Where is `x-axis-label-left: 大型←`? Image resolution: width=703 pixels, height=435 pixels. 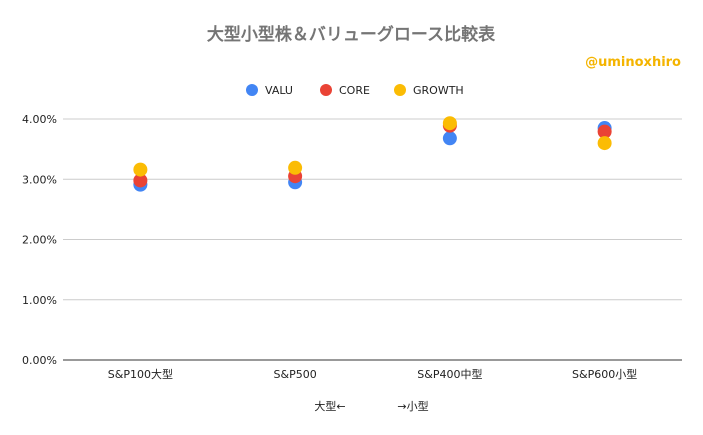
x-axis-label-left: 大型← is located at coordinates (329, 406).